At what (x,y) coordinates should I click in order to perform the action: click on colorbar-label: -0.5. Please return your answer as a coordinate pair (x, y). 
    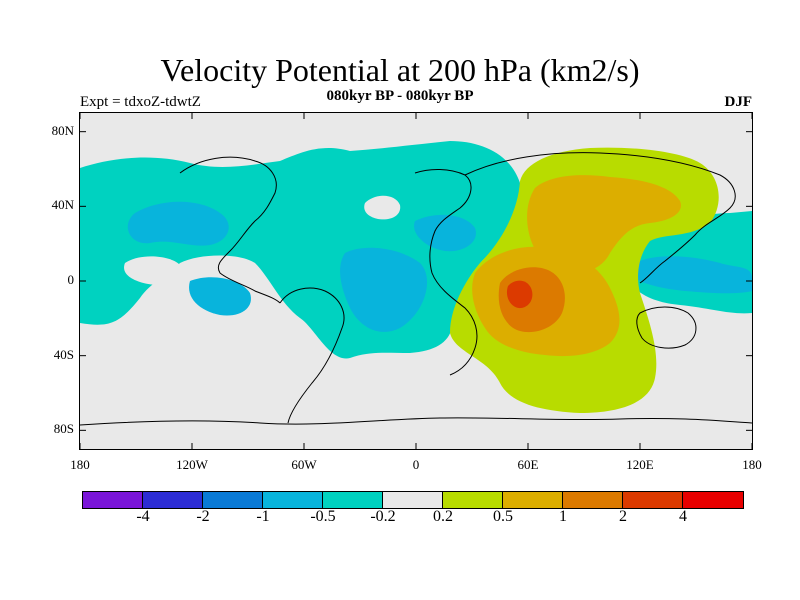
    Looking at the image, I should click on (323, 516).